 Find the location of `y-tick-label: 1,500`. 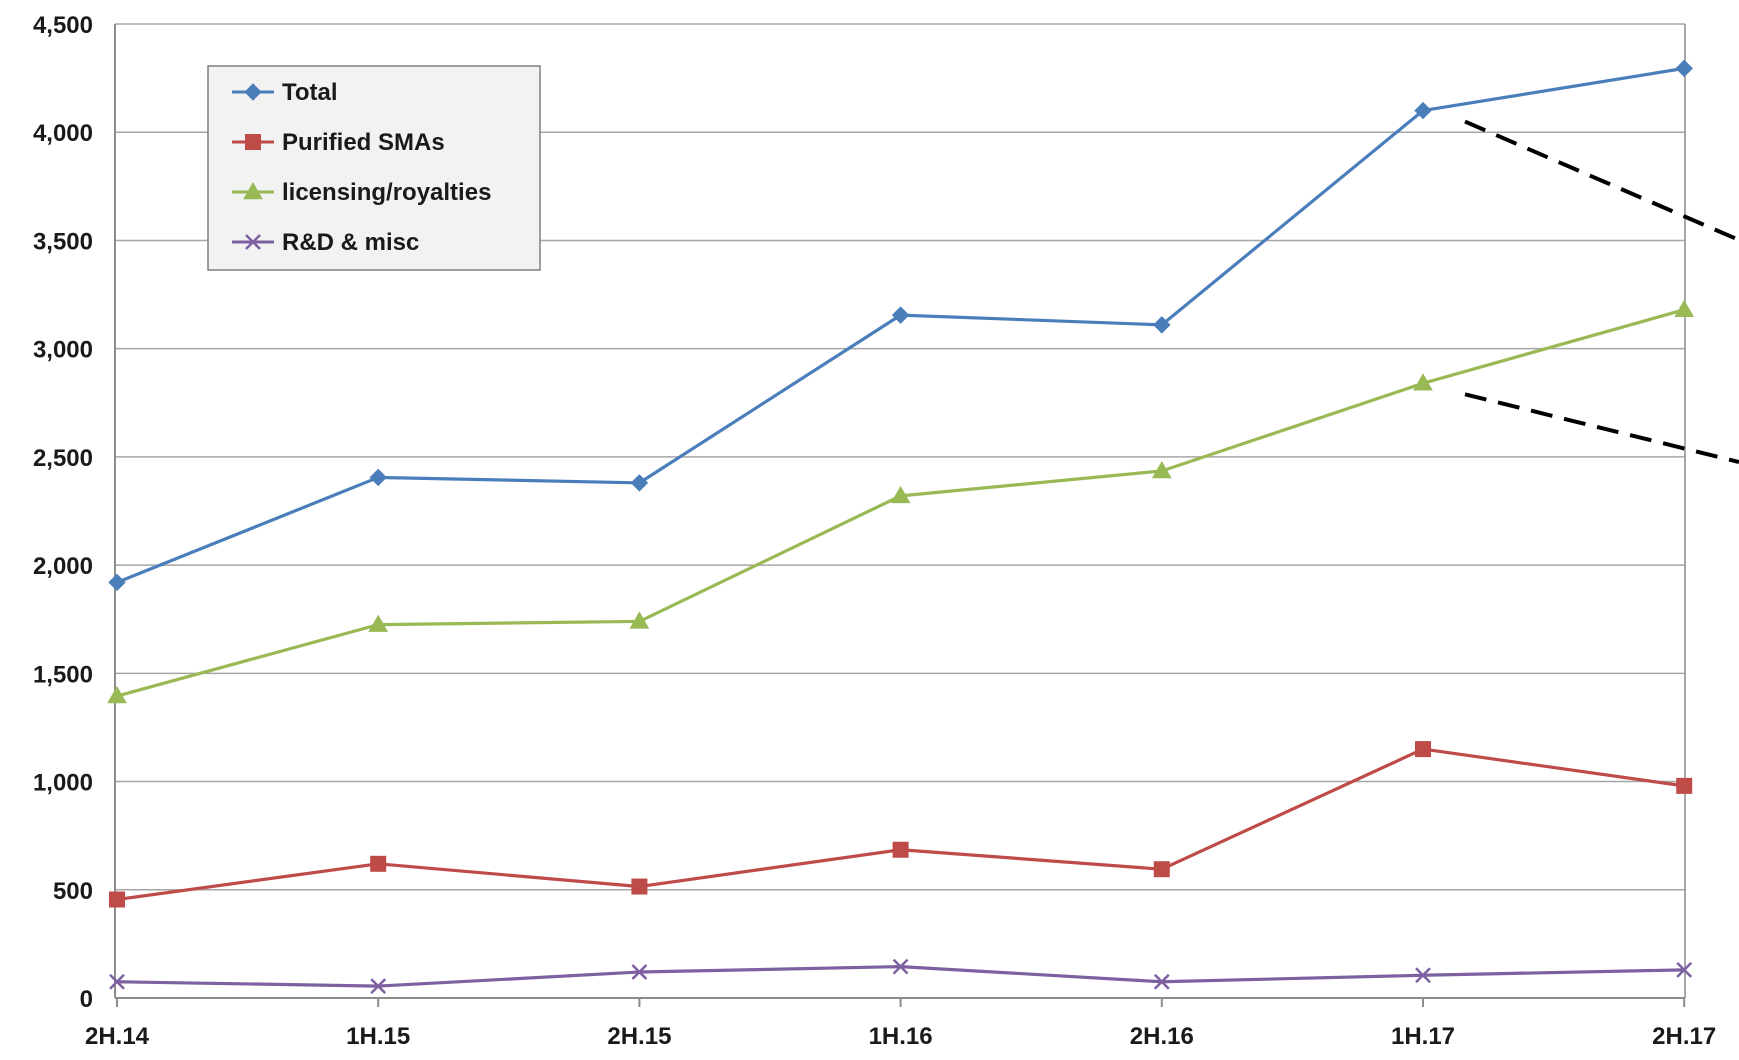

y-tick-label: 1,500 is located at coordinates (63, 674).